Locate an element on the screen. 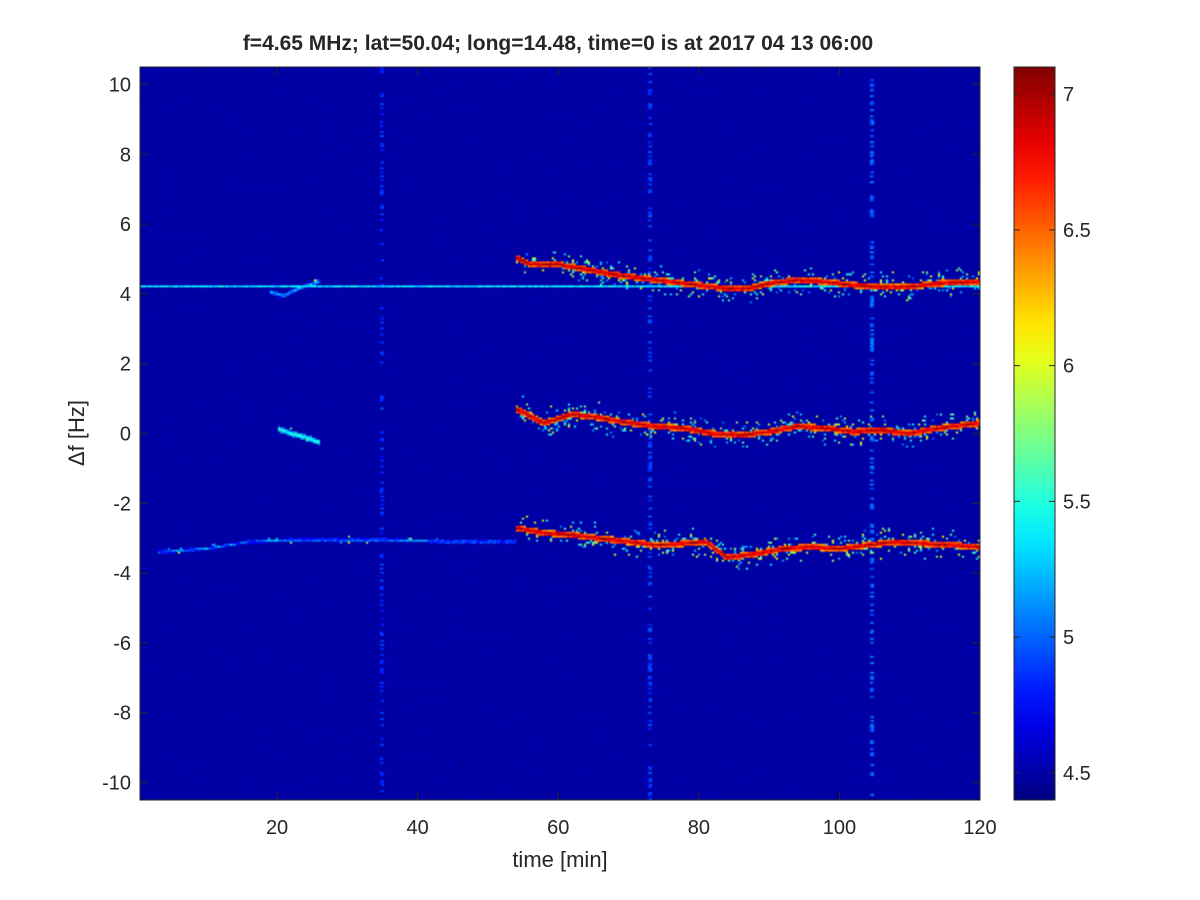 This screenshot has height=900, width=1200. y-tick-label: 2 is located at coordinates (125, 365).